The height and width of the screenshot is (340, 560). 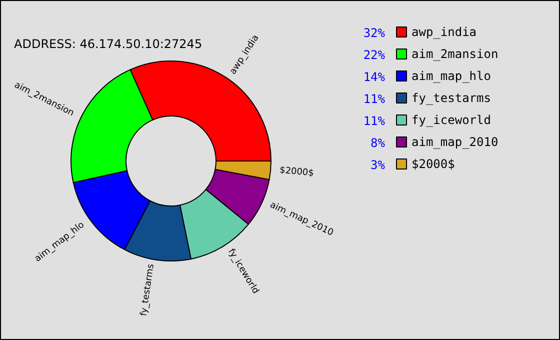 What do you see at coordinates (374, 33) in the screenshot?
I see `data-label: 32%` at bounding box center [374, 33].